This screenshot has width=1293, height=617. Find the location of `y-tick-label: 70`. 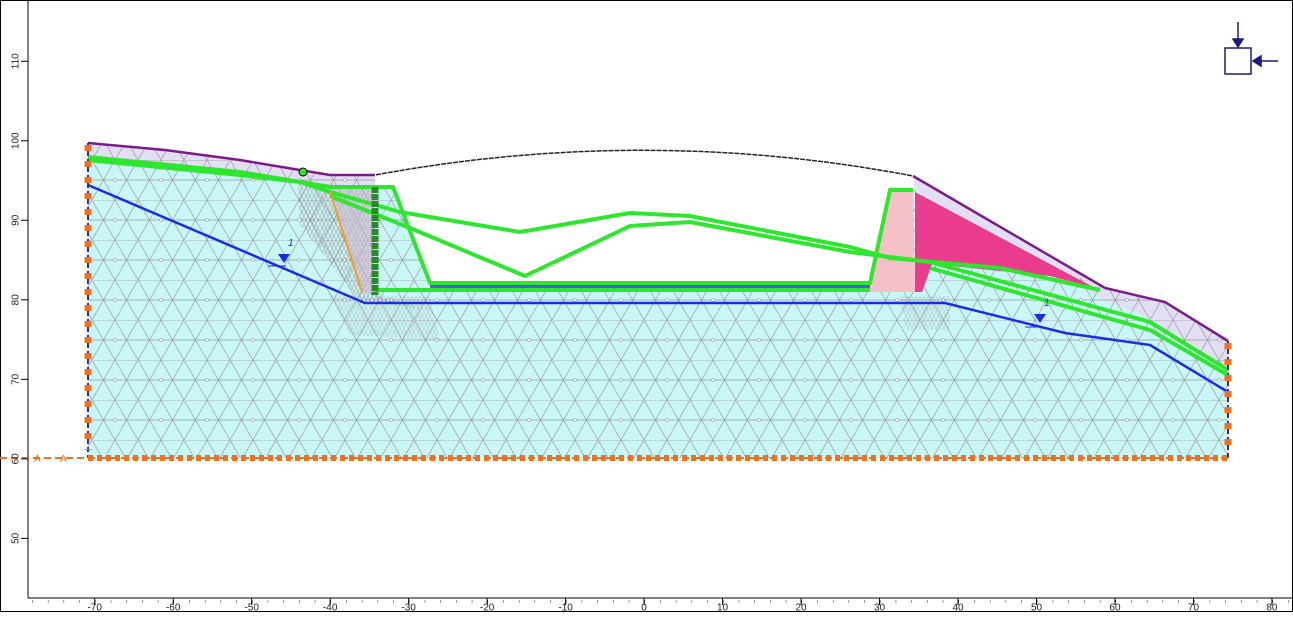

y-tick-label: 70 is located at coordinates (16, 379).